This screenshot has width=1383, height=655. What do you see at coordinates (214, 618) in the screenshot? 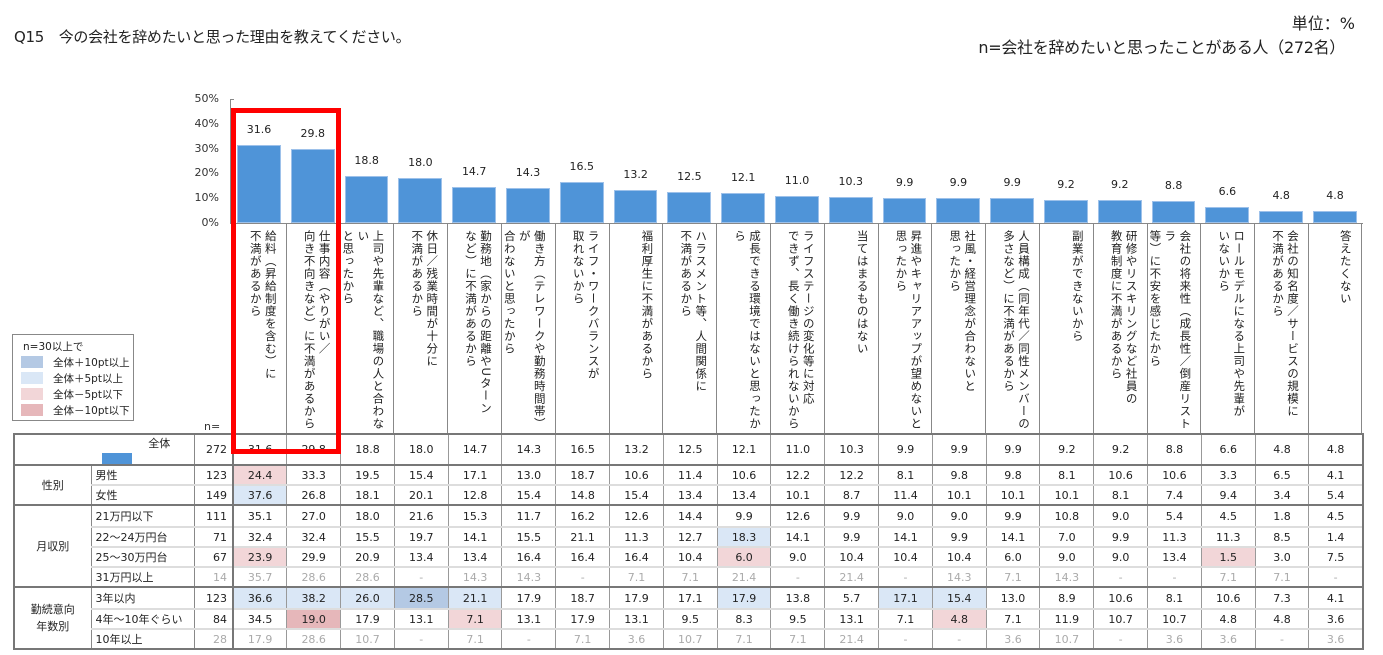
I see `row-n-count: 84` at bounding box center [214, 618].